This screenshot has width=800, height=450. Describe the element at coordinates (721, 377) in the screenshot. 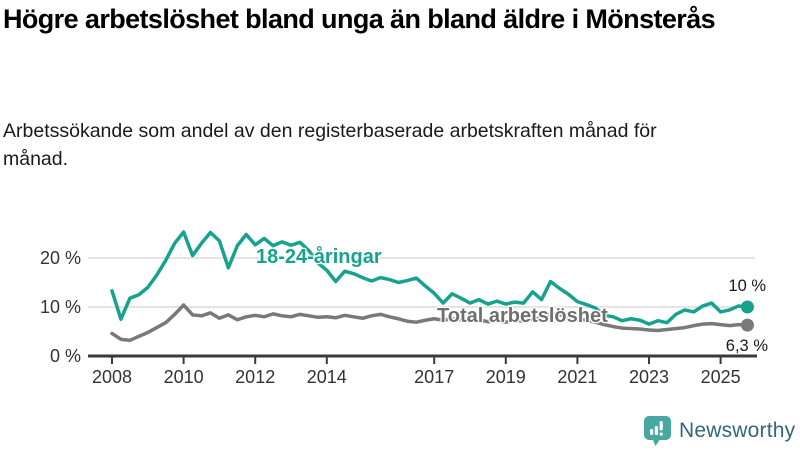

I see `x-axis-tick-label: 2025` at that location.